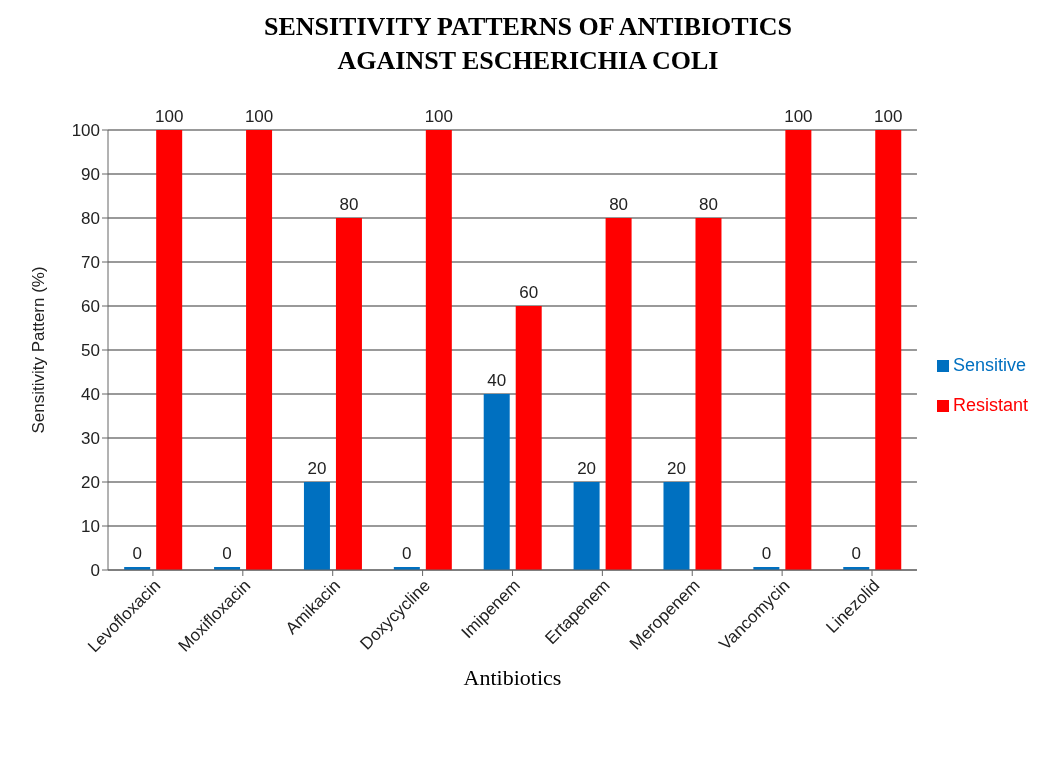 The image size is (1057, 769). I want to click on legend-label: Resistant, so click(990, 405).